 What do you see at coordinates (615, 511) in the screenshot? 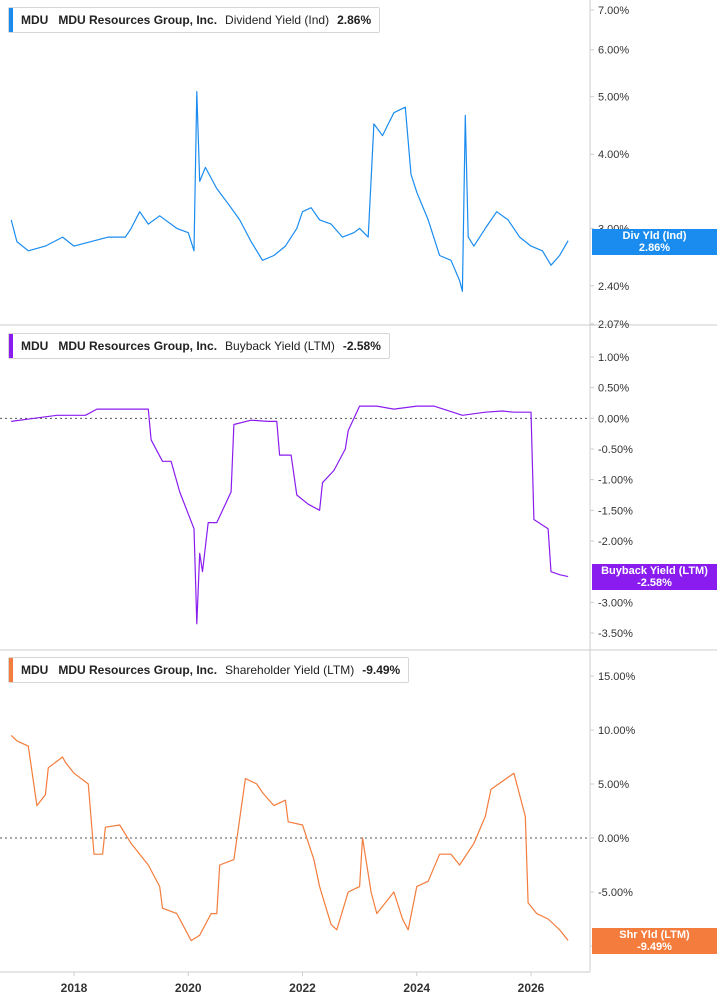
I see `y-tick-label: -1.50%` at bounding box center [615, 511].